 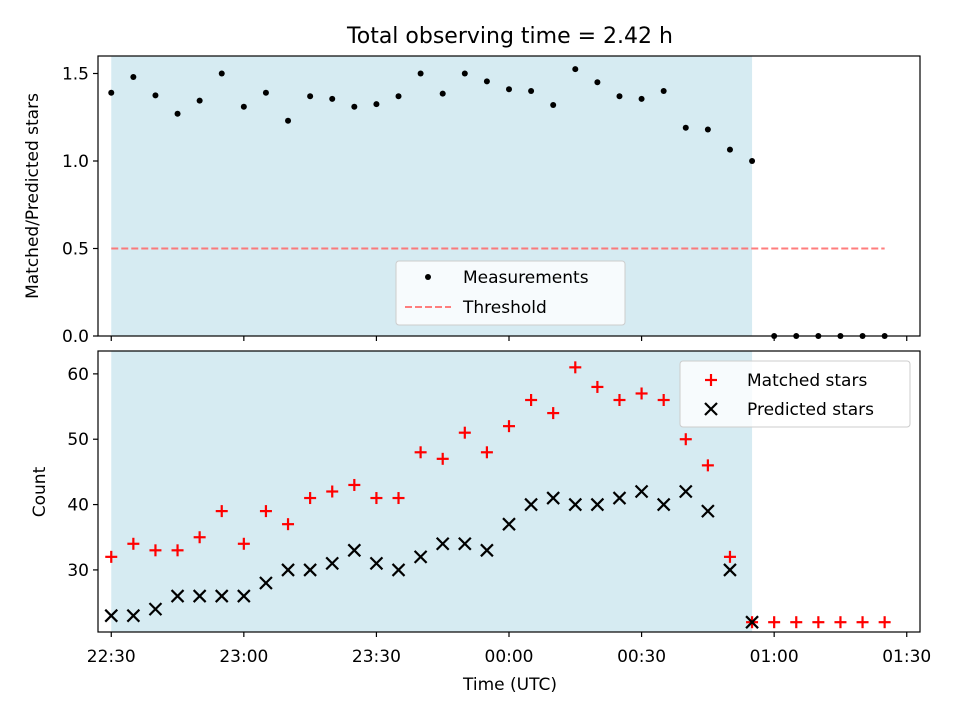 What do you see at coordinates (509, 657) in the screenshot?
I see `x-tick-label: 00:00` at bounding box center [509, 657].